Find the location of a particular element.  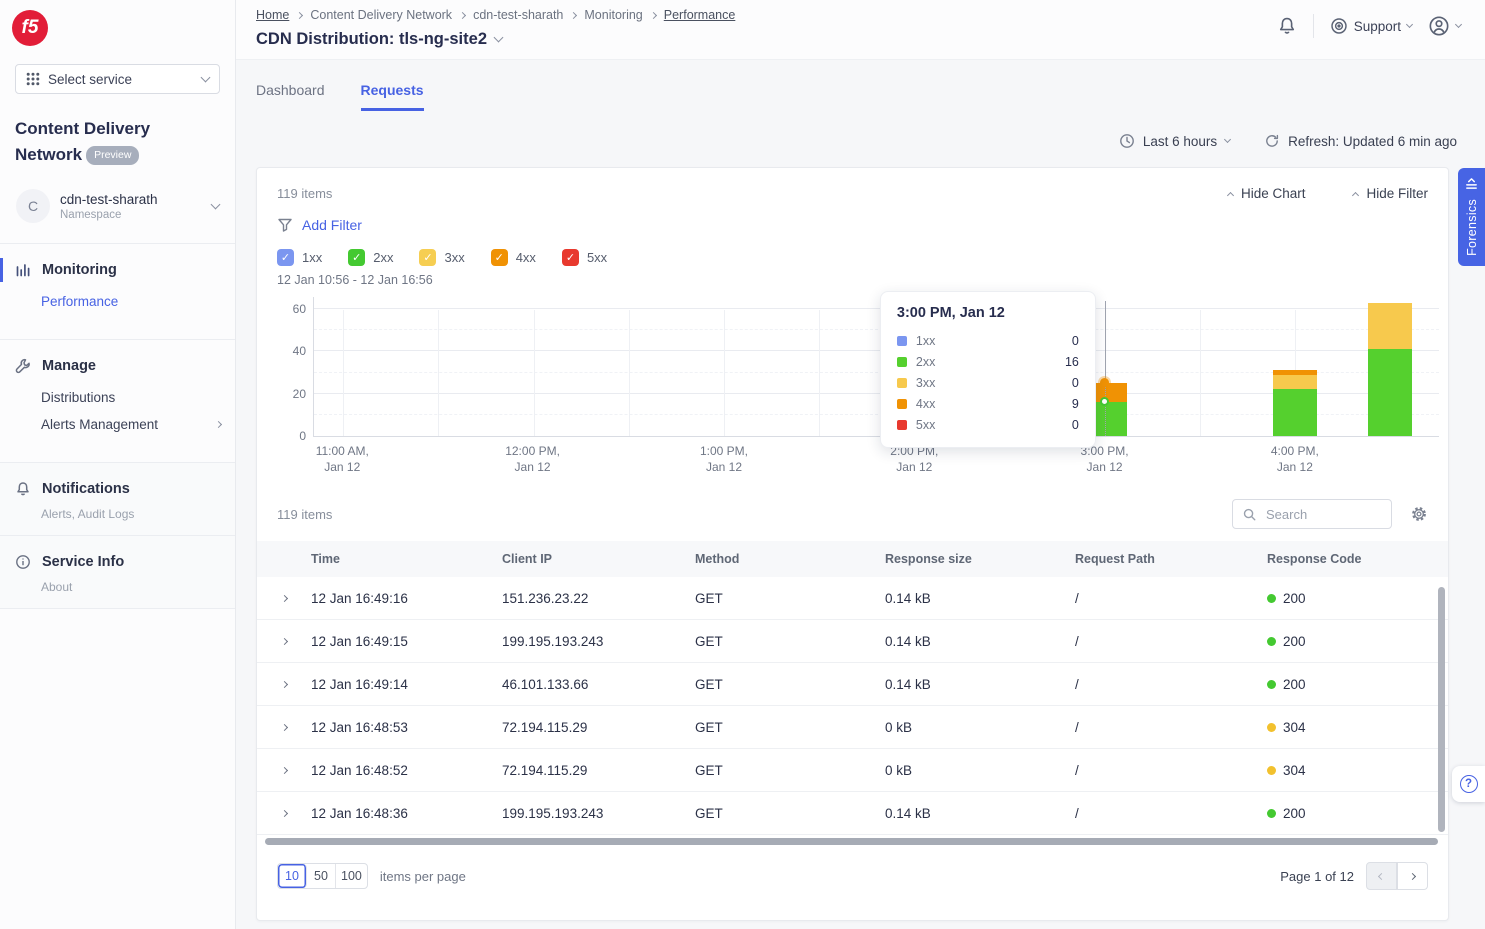

tab-dashboard: Dashboard is located at coordinates (290, 90).